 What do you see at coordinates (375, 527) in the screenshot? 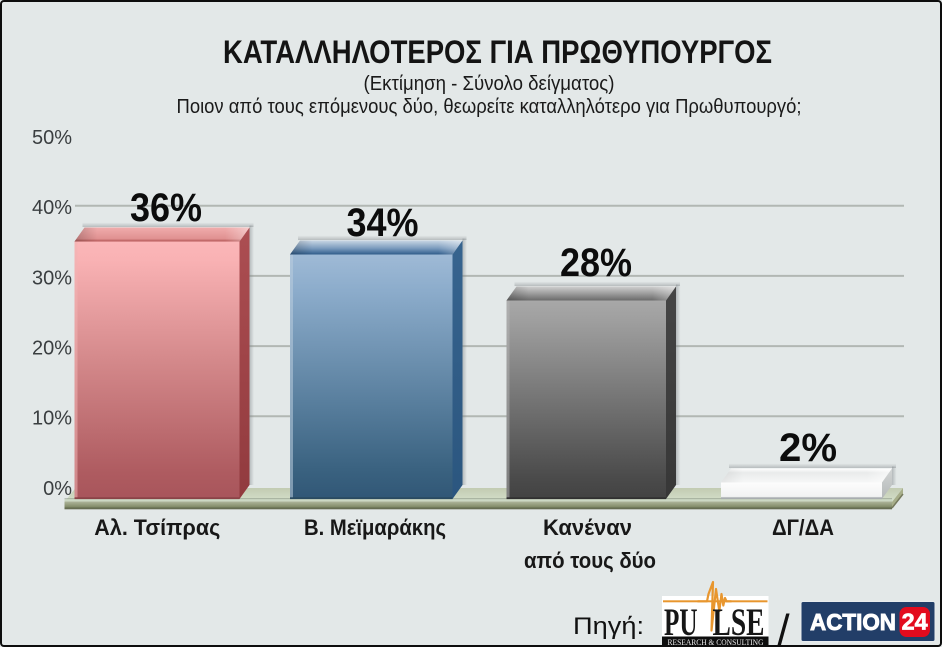
I see `svg-text: Β. Μεϊμαράκης` at bounding box center [375, 527].